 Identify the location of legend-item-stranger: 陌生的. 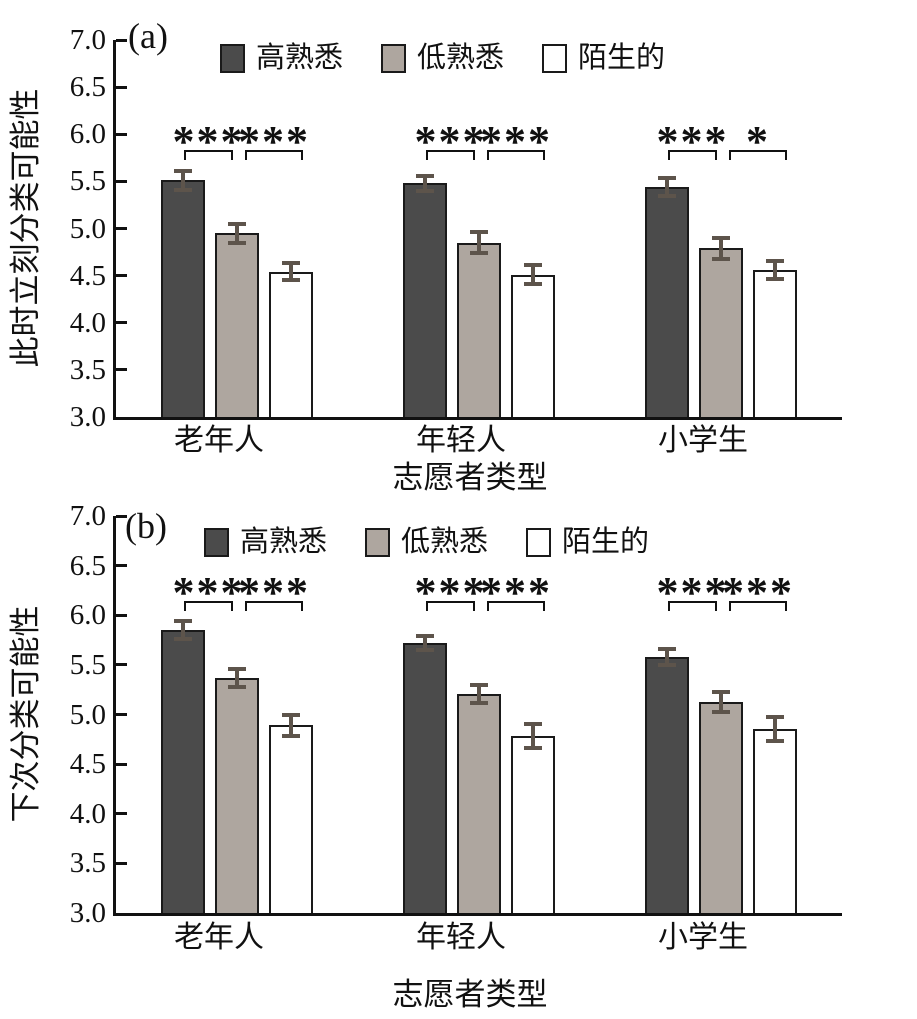
(587, 542).